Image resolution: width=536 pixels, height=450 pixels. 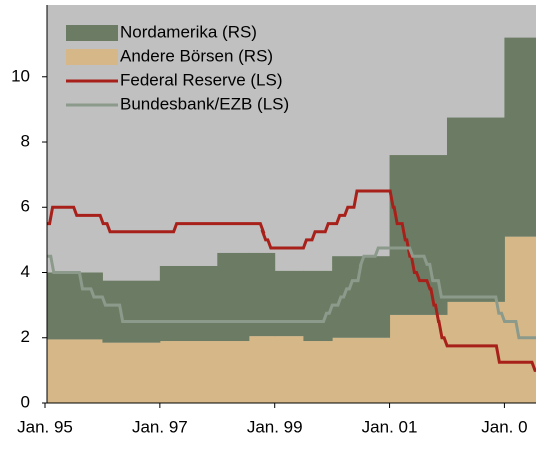 I want to click on y-tick-label: 2, so click(x=25, y=336).